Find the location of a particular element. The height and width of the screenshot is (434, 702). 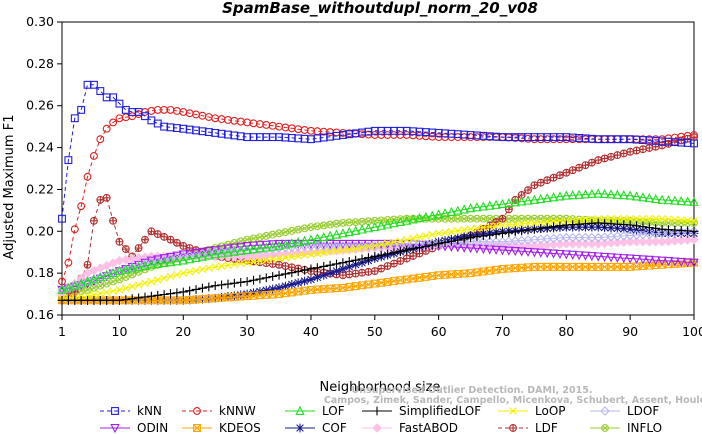

legend-label: COF is located at coordinates (334, 427).